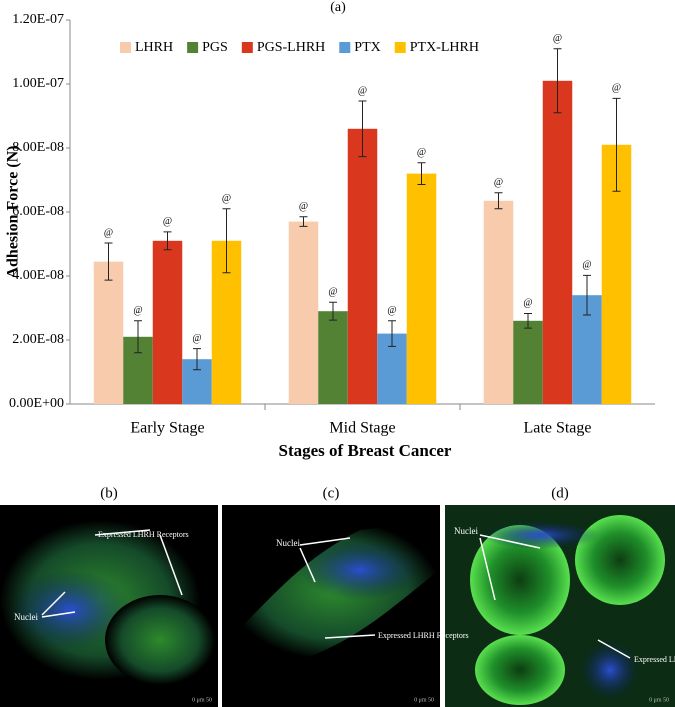 This screenshot has width=675, height=707. I want to click on x-tick-label: Early Stage, so click(167, 428).